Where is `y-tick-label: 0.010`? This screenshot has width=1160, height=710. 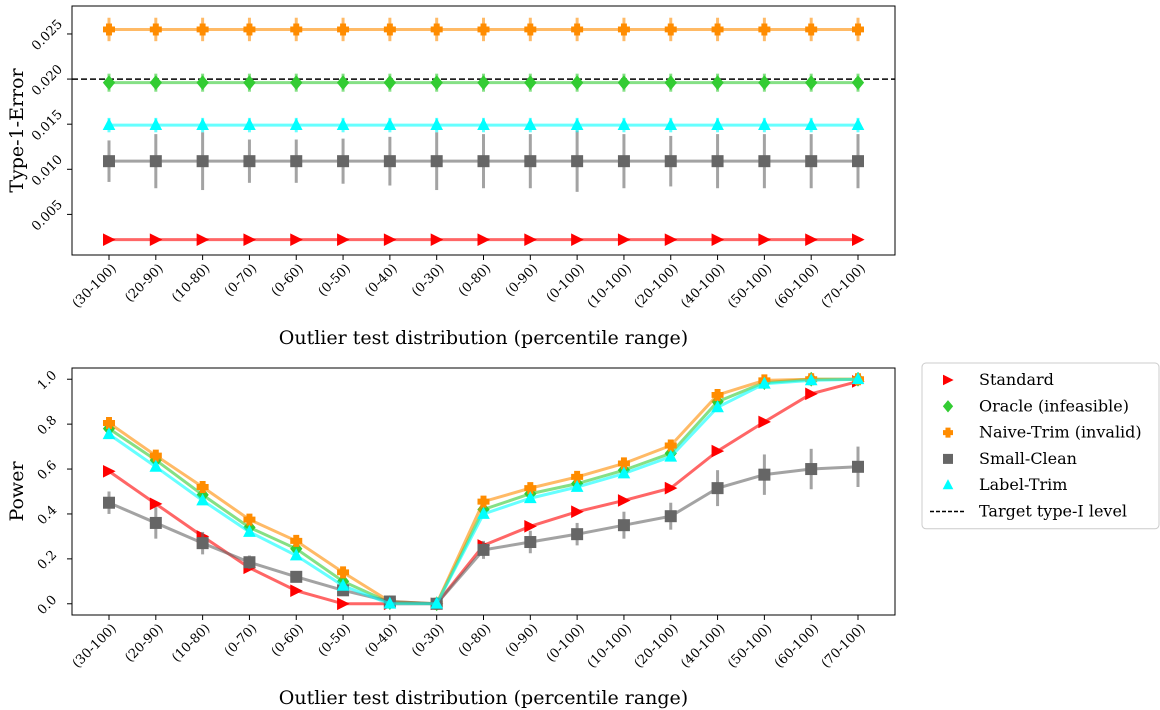 y-tick-label: 0.010 is located at coordinates (47, 170).